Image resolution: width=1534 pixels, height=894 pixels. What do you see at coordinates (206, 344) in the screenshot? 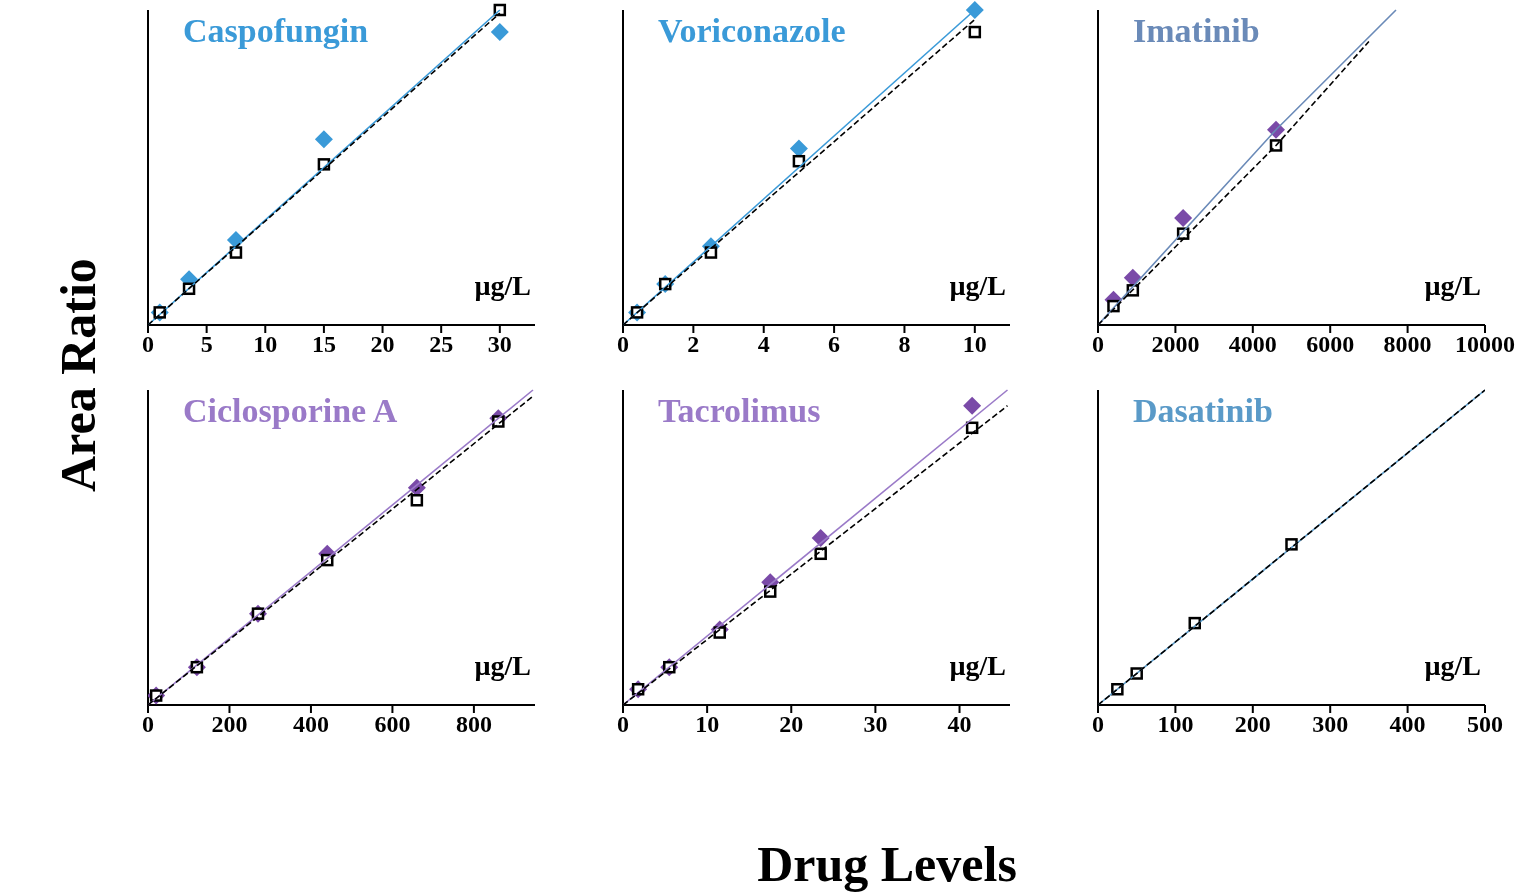
I see `x-tick-label: 5` at bounding box center [206, 344].